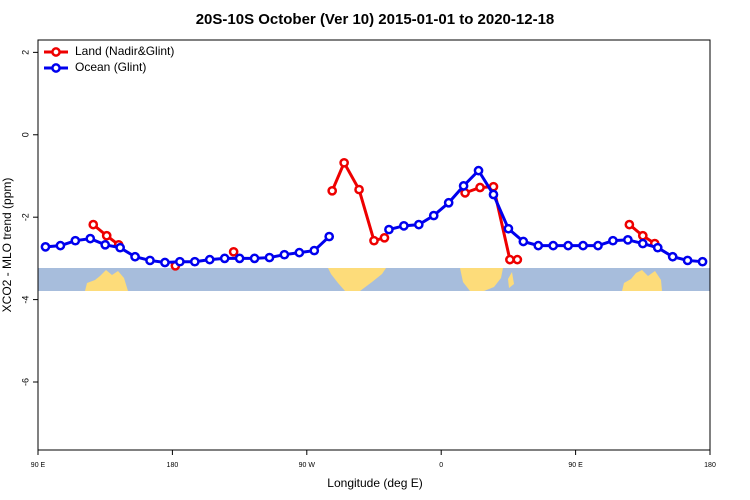 The height and width of the screenshot is (500, 750). I want to click on legend-label: Ocean (Glint), so click(110, 67).